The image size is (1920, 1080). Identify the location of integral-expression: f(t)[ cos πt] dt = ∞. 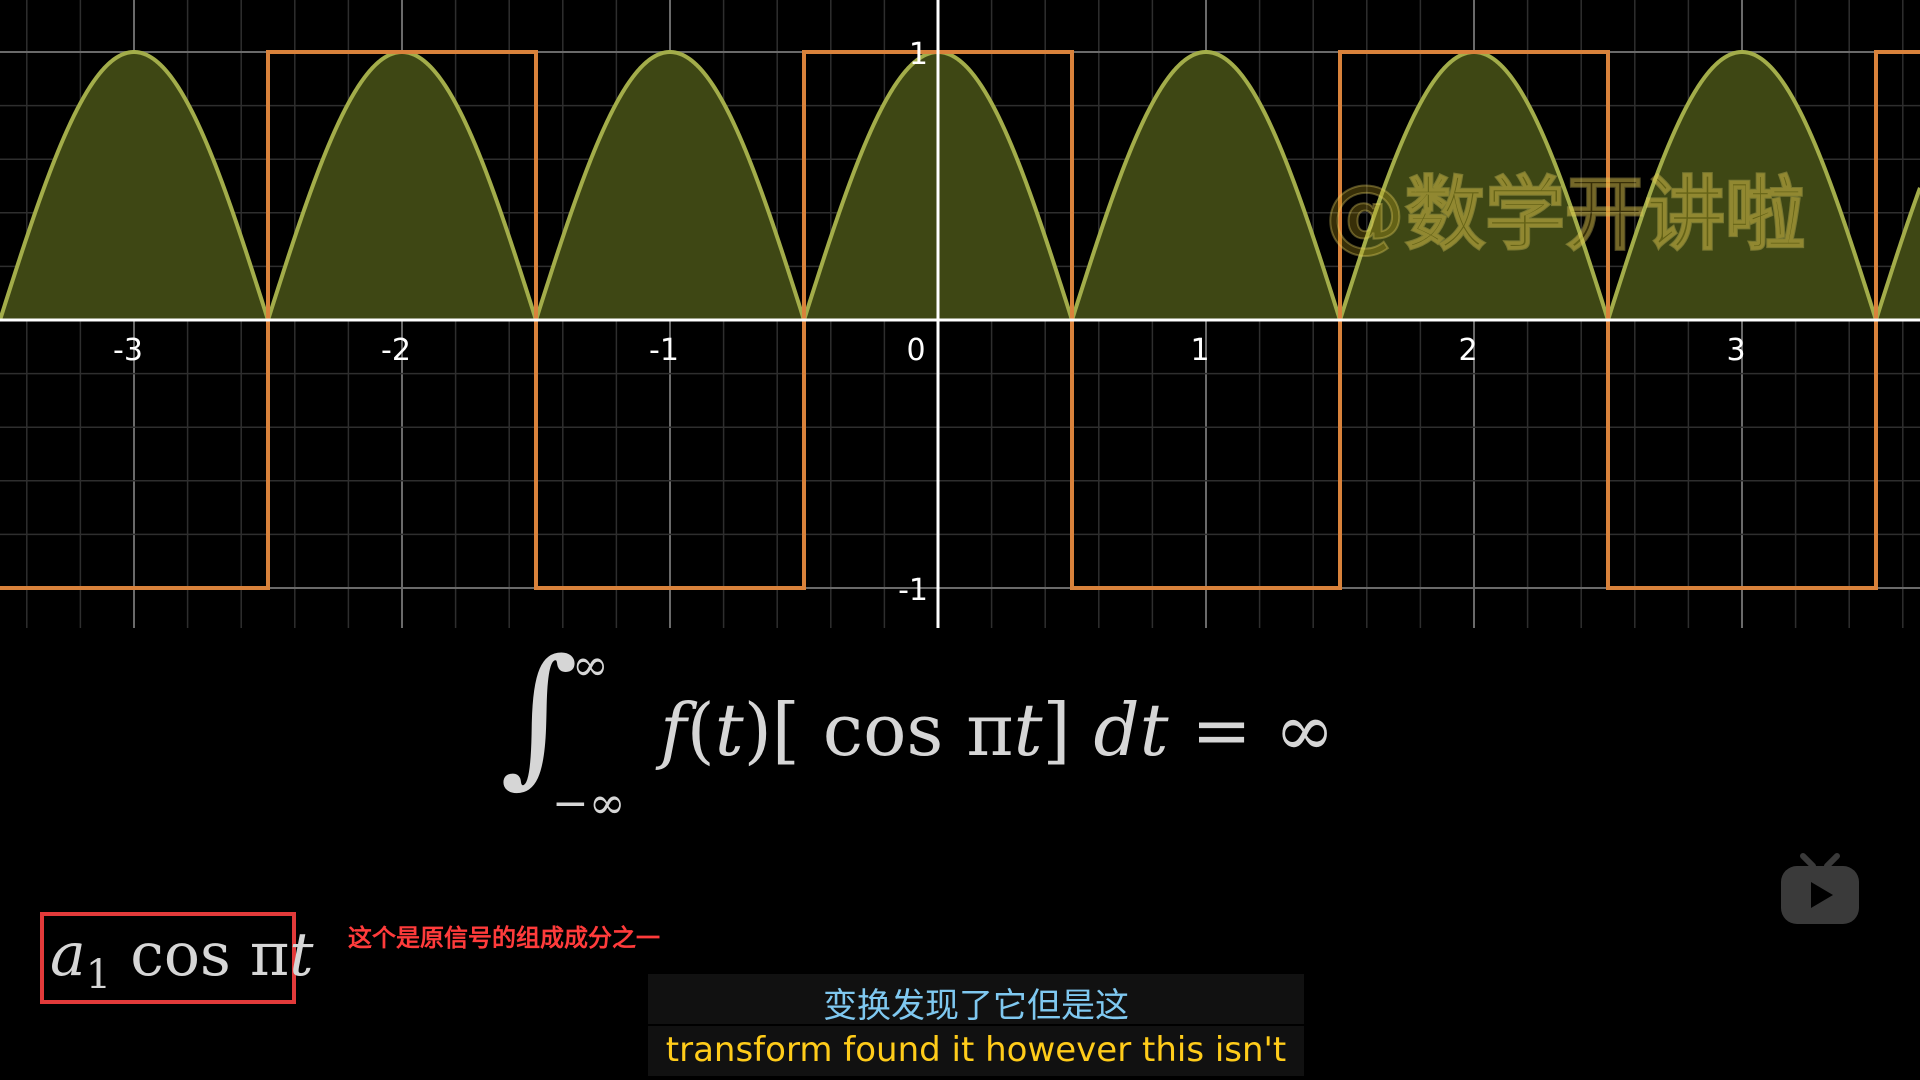
(997, 730).